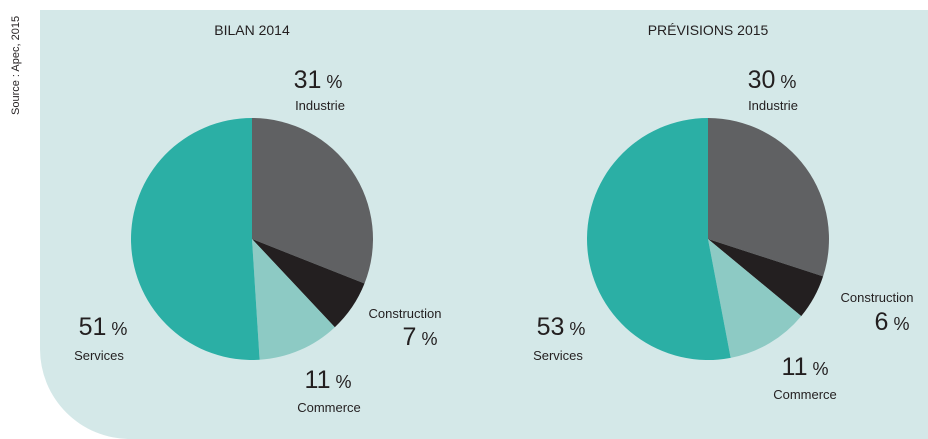 The image size is (928, 439). What do you see at coordinates (420, 337) in the screenshot?
I see `value-label: 7%` at bounding box center [420, 337].